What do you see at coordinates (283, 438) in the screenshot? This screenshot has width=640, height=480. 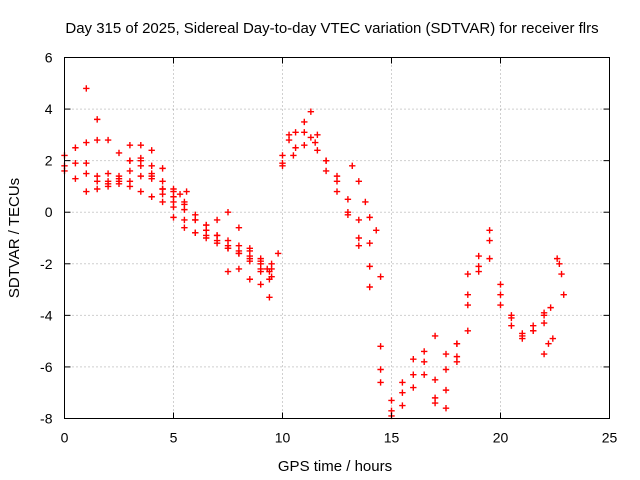 I see `x-tick-label: 10` at bounding box center [283, 438].